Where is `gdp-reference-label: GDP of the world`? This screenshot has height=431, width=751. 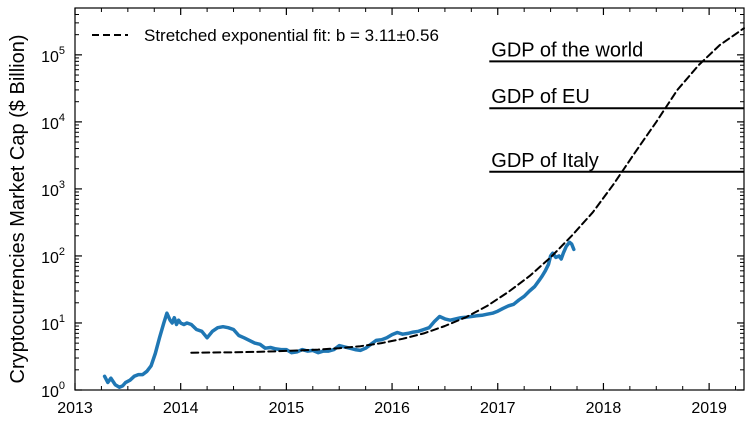
gdp-reference-label: GDP of the world is located at coordinates (567, 50).